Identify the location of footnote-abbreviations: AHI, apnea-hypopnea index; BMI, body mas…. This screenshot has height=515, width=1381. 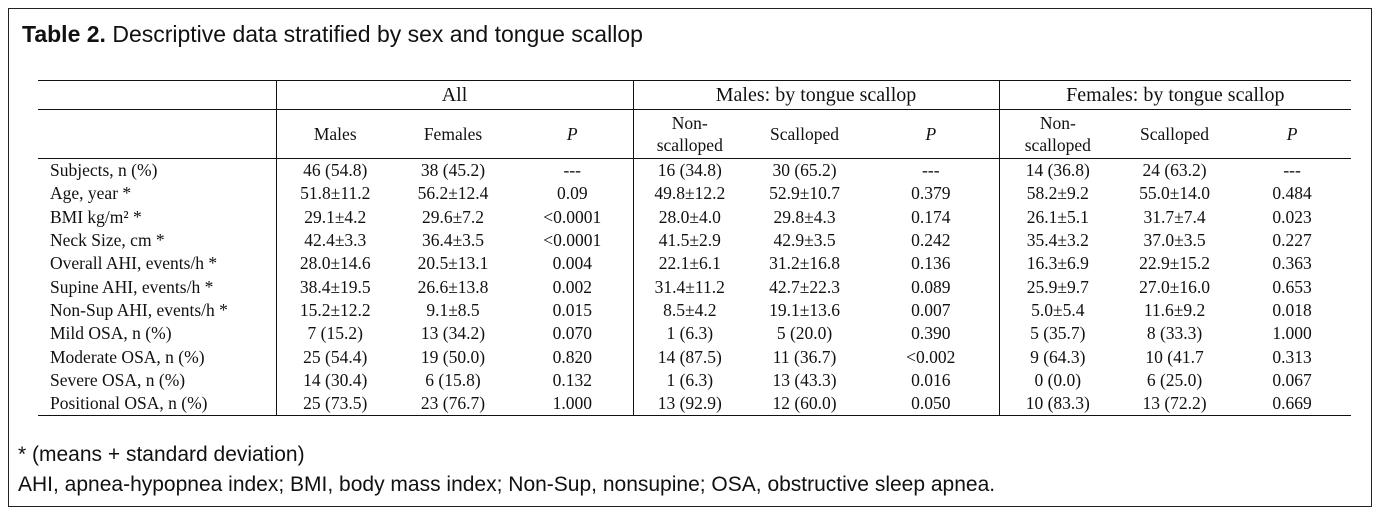
(507, 484).